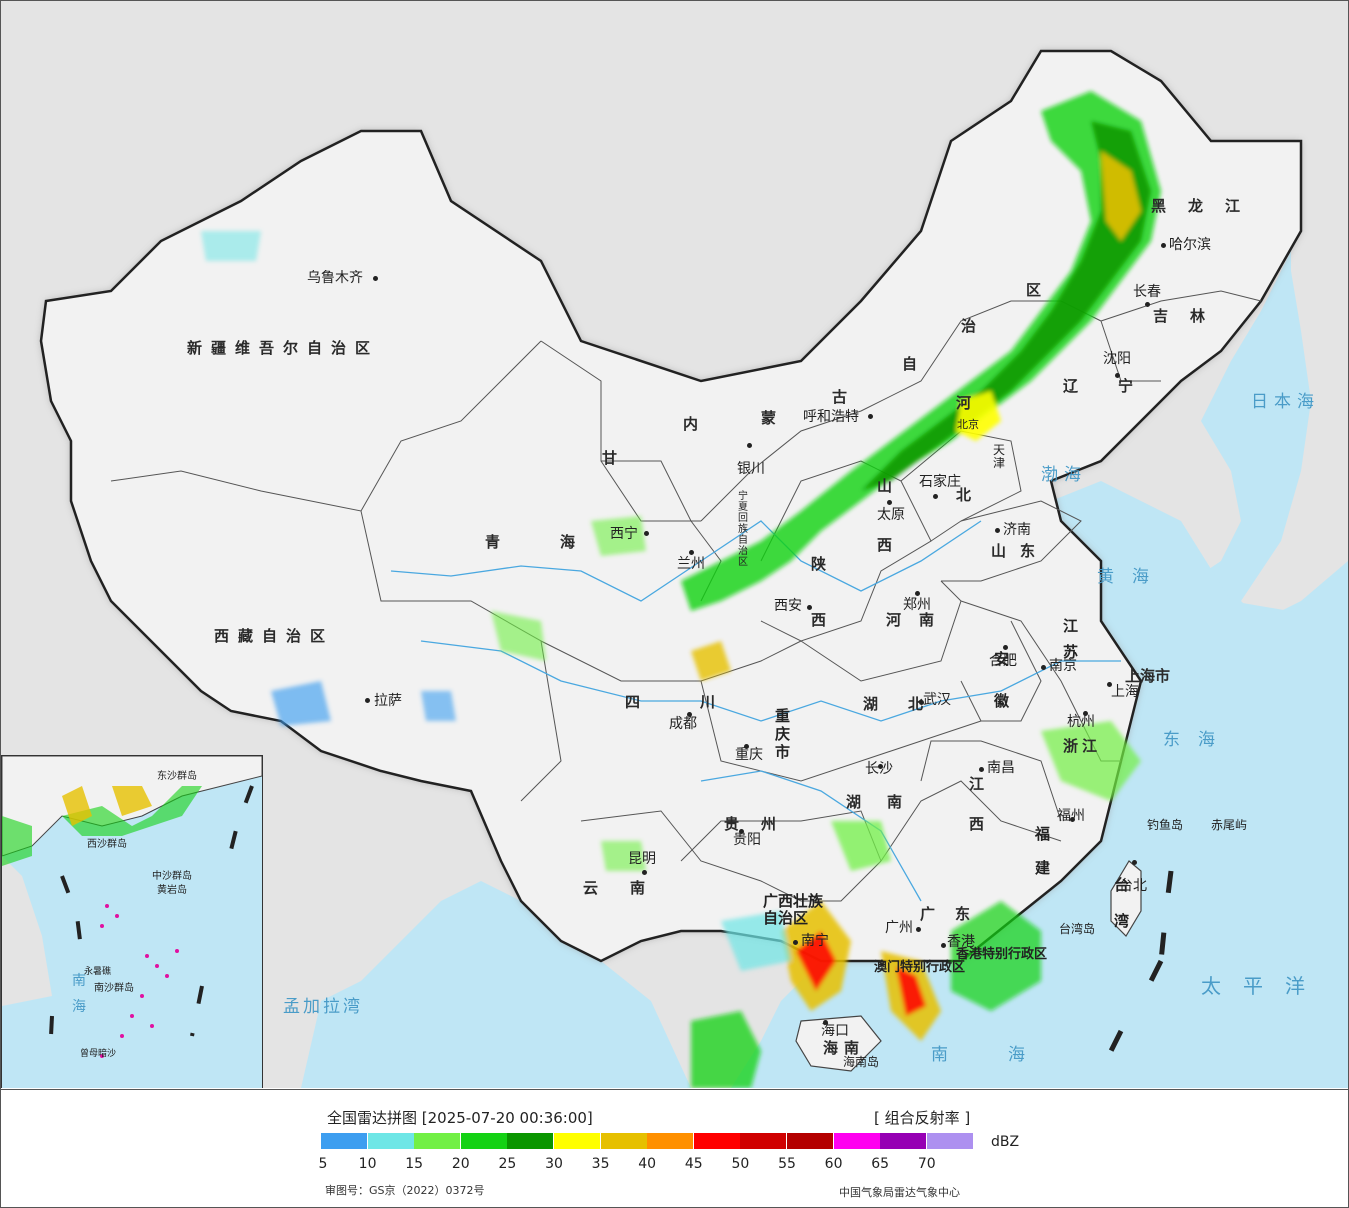 This screenshot has height=1208, width=1349. I want to click on dbz-tick-label: 35, so click(600, 1164).